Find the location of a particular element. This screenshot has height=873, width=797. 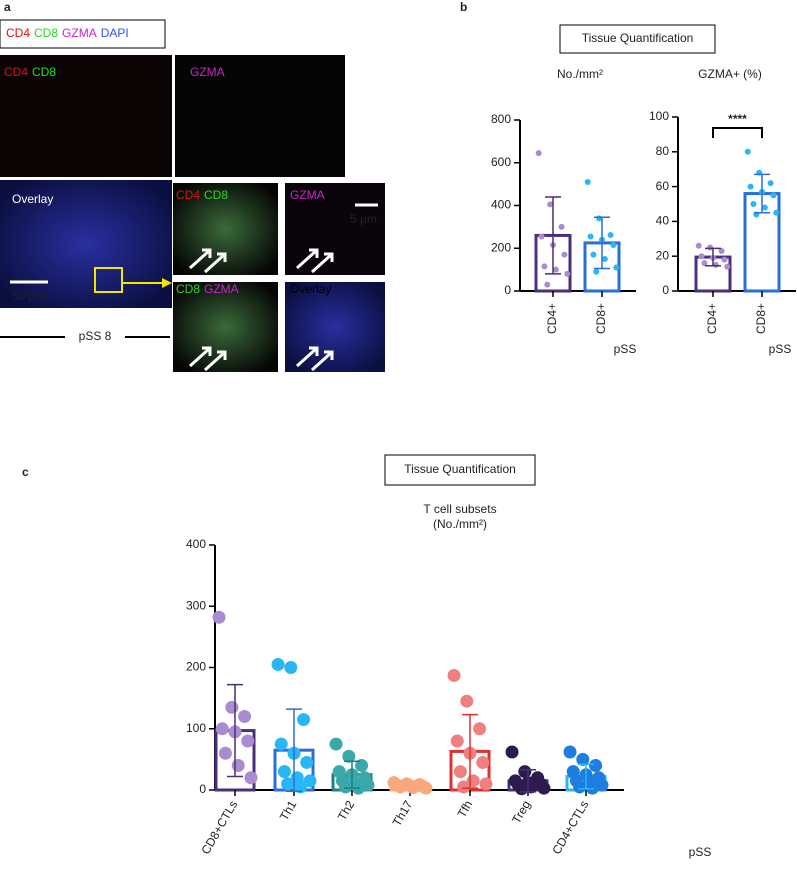

x-axis-label: pSS is located at coordinates (780, 349).